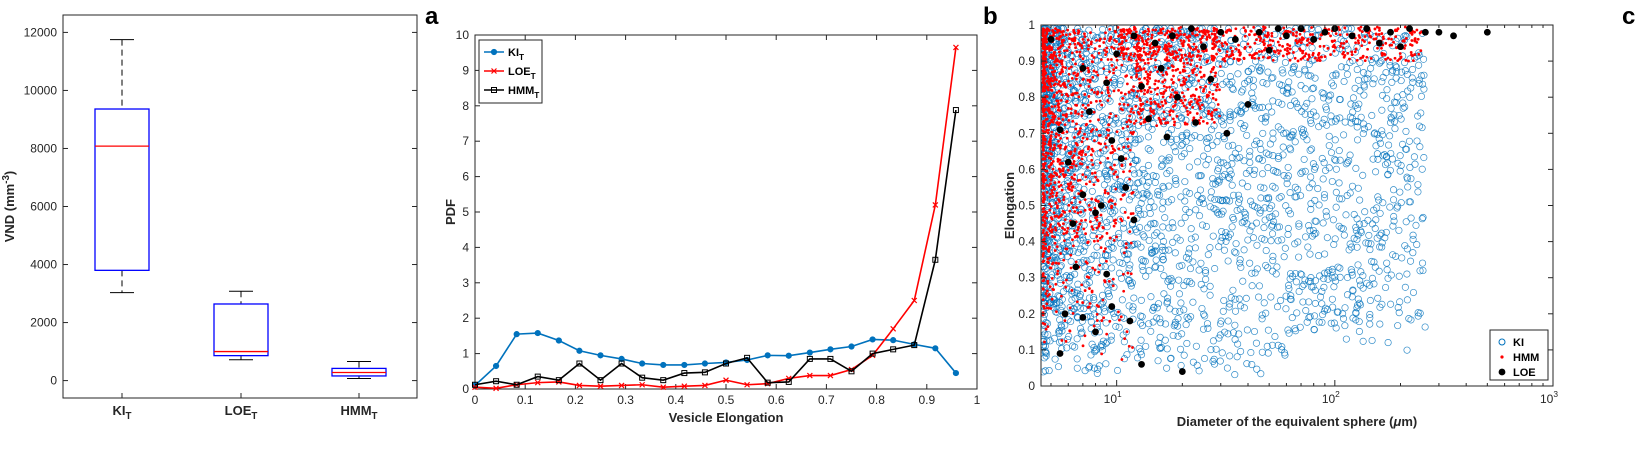 Image resolution: width=1645 pixels, height=454 pixels. Describe the element at coordinates (1026, 206) in the screenshot. I see `y-tick-label: 0.5` at that location.